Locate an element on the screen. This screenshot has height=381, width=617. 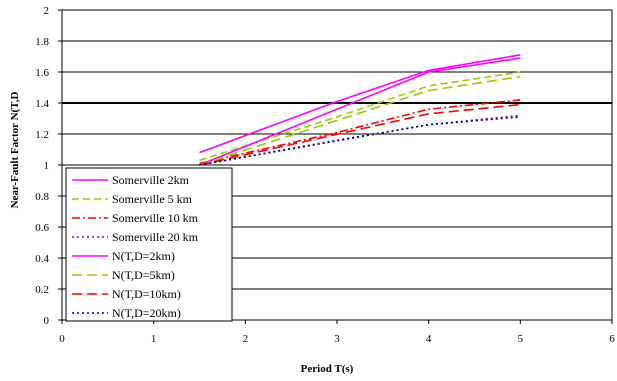
x-tick-label: 3 is located at coordinates (337, 339).